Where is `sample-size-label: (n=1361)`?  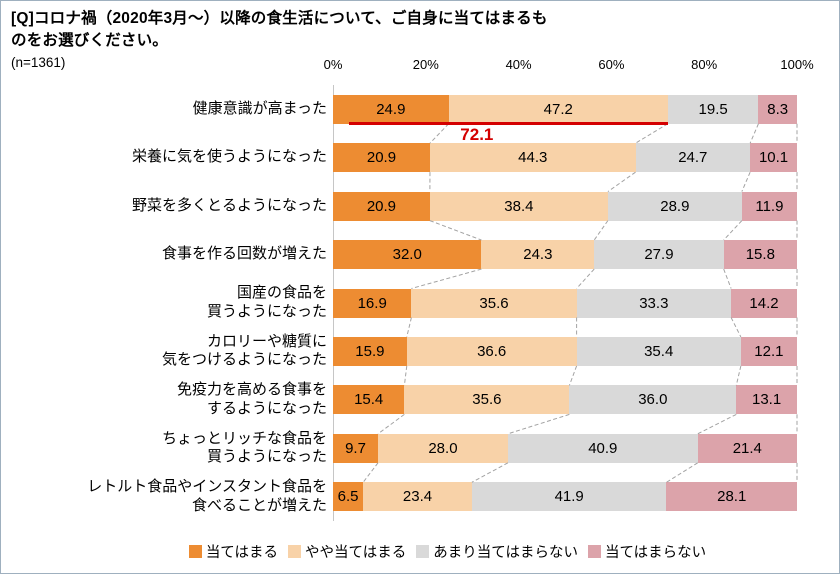
sample-size-label: (n=1361) is located at coordinates (38, 62).